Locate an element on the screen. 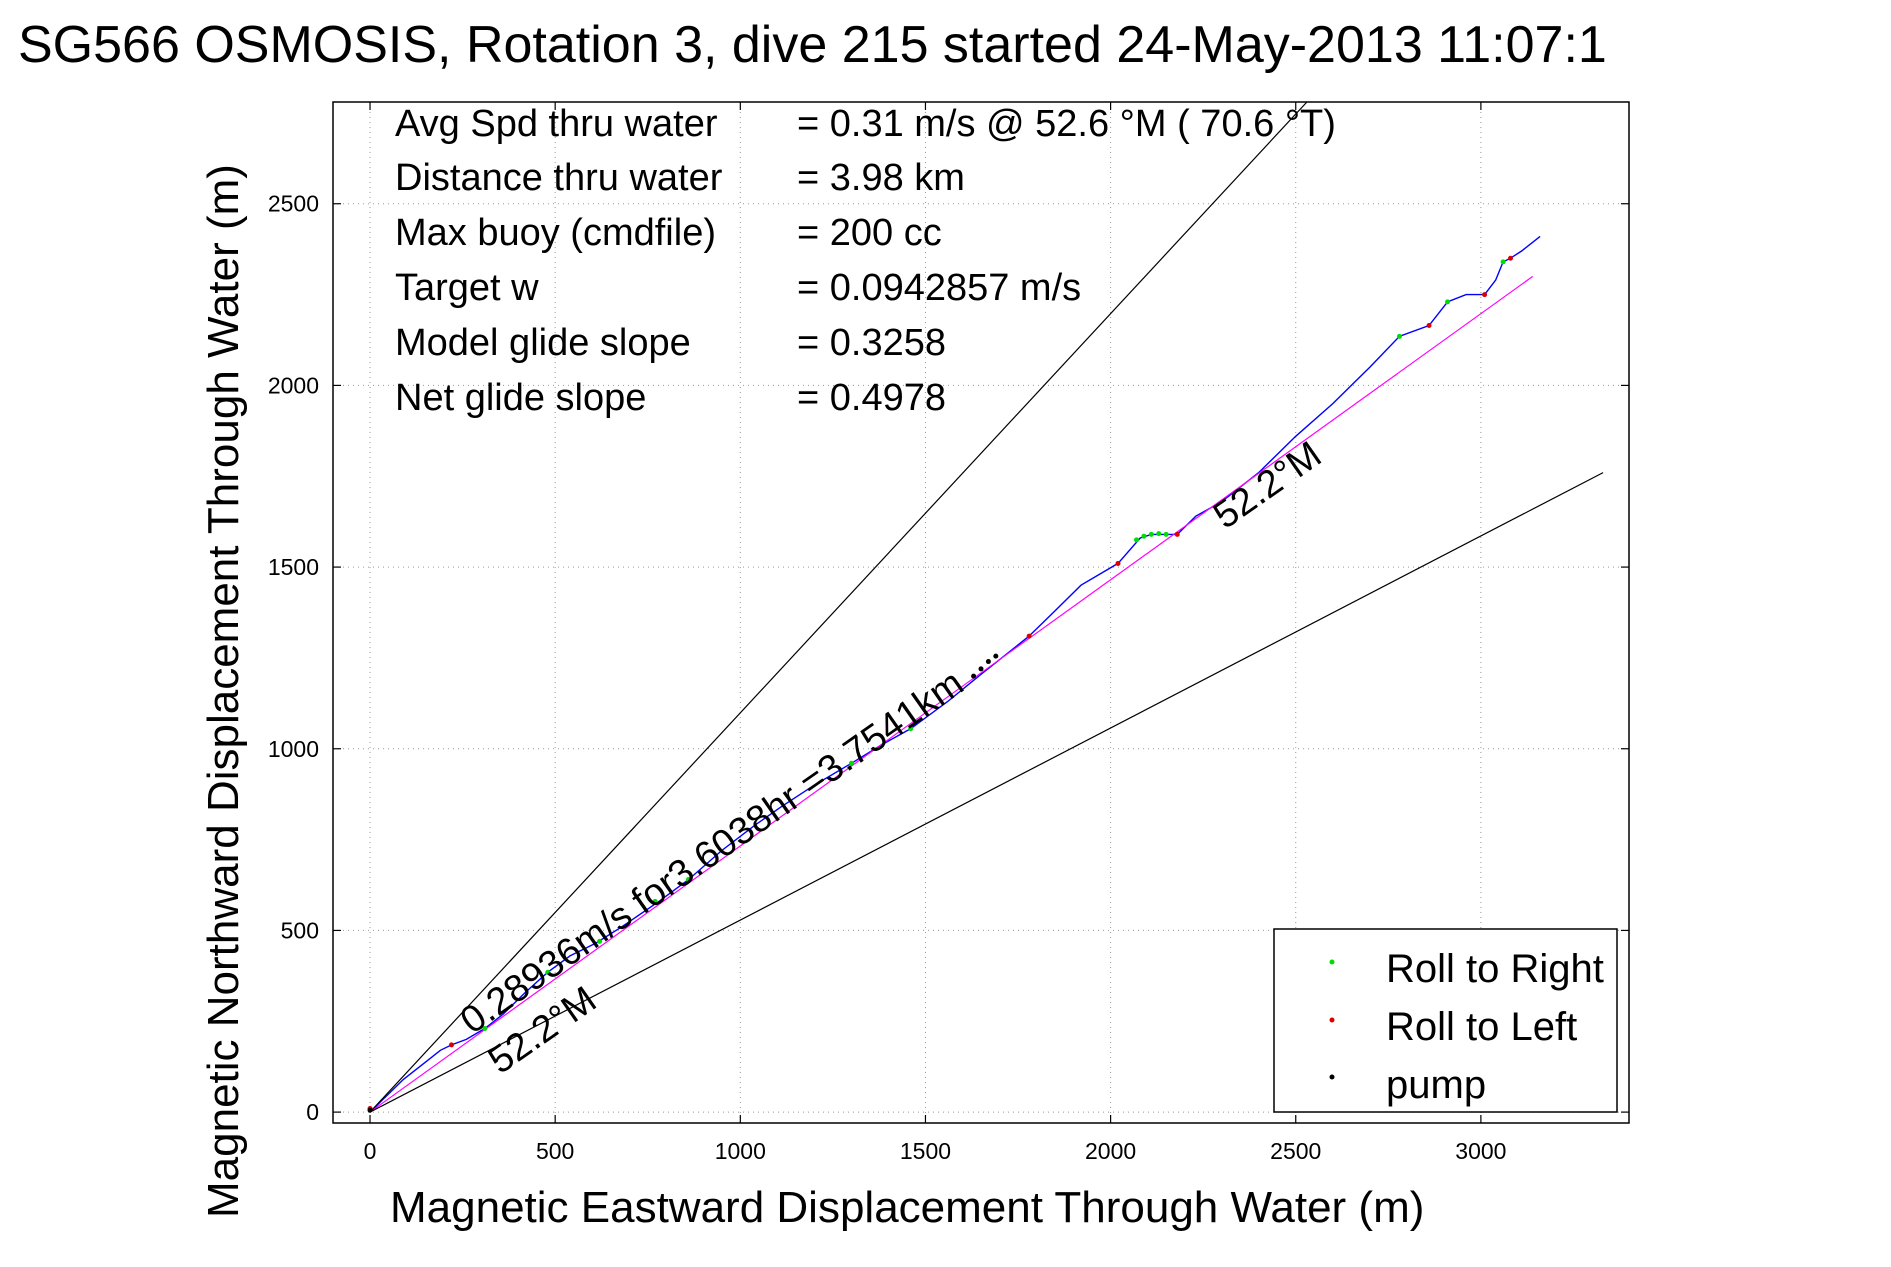 The width and height of the screenshot is (1891, 1267). stat-value: = 0.3258 is located at coordinates (871, 343).